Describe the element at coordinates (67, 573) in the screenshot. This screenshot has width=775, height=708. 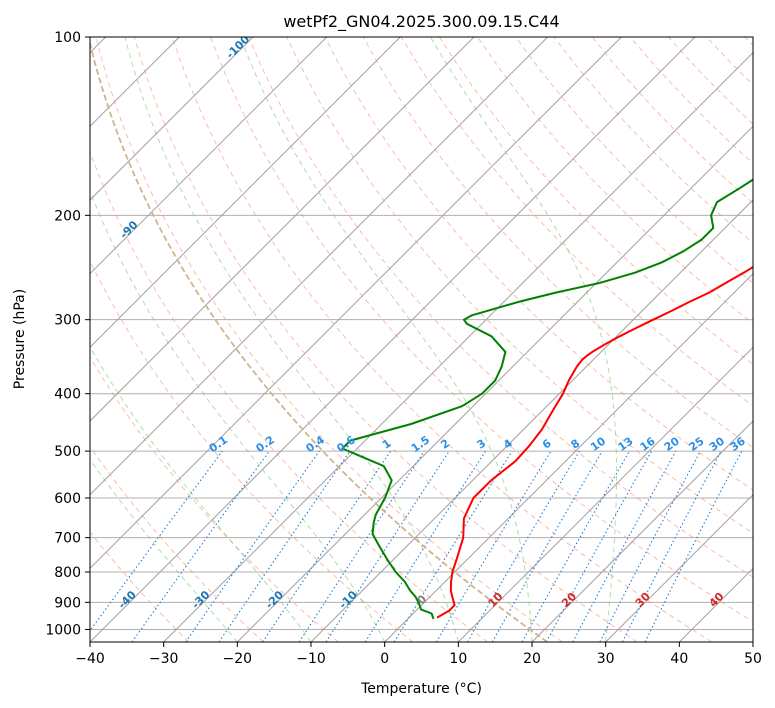
I see `y-tick-label: 800` at that location.